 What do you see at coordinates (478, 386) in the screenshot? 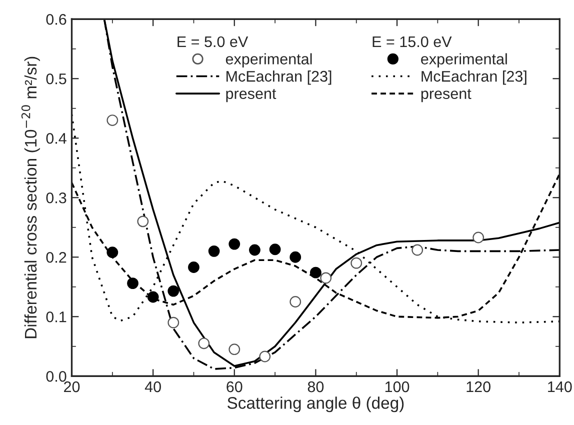
I see `x-tick-label: 120` at bounding box center [478, 386].